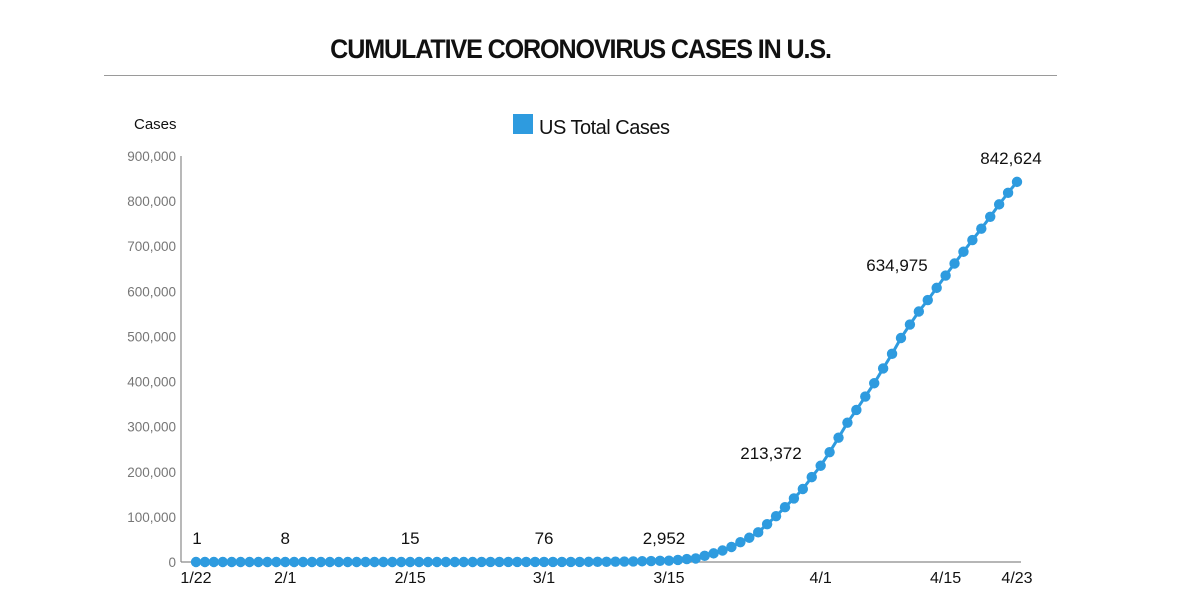 Image resolution: width=1199 pixels, height=611 pixels. I want to click on y-tick-label: 600,000, so click(151, 291).